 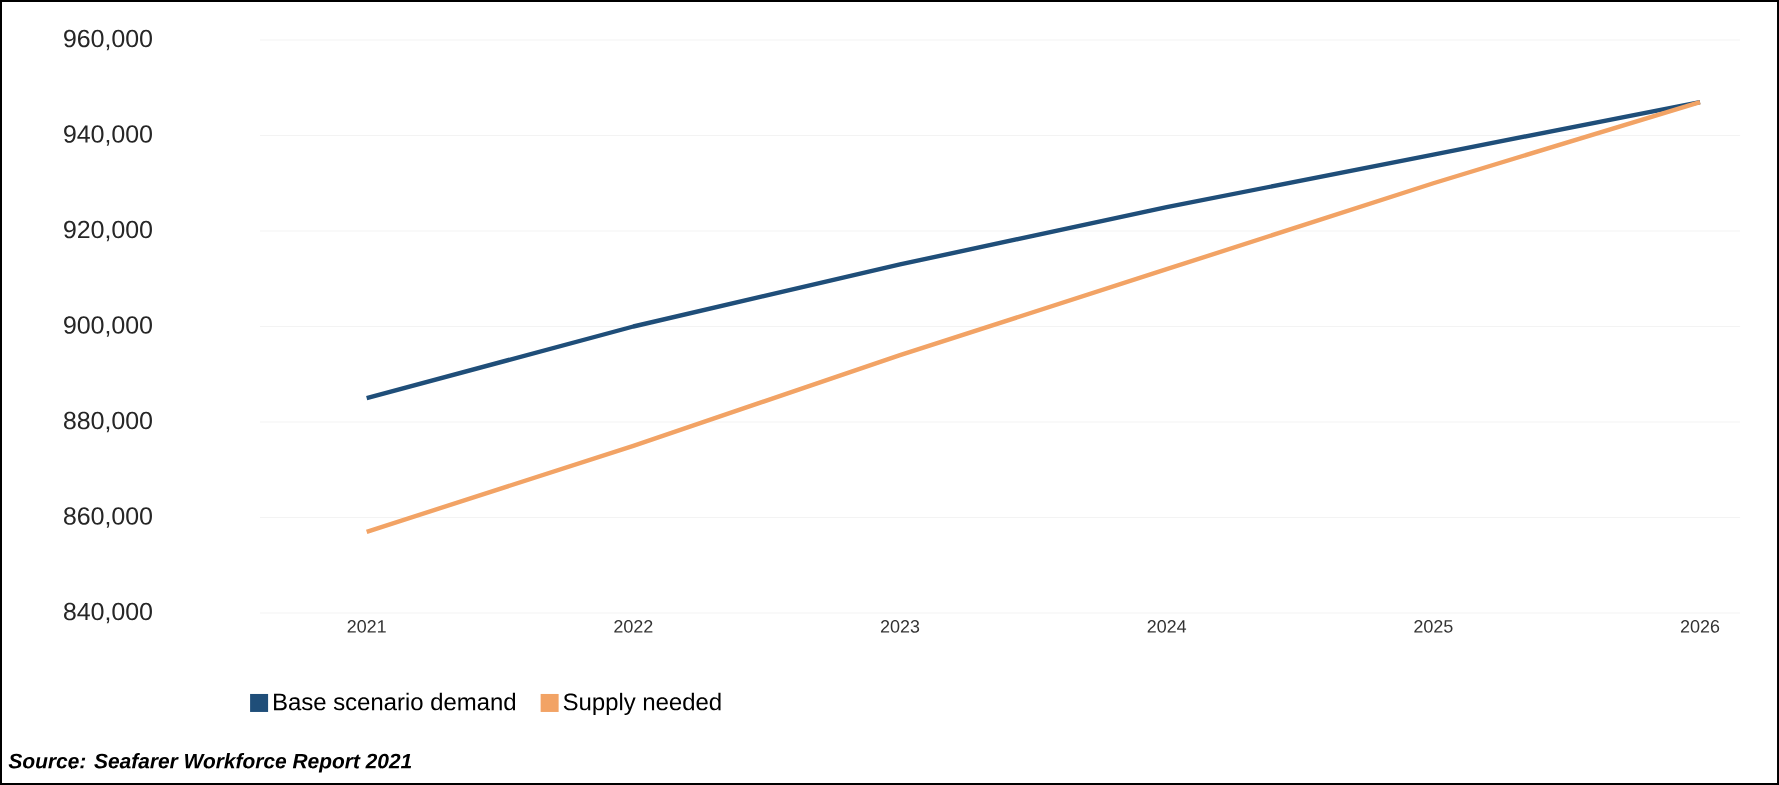 I want to click on x-tick-label: 2024, so click(x=1167, y=626).